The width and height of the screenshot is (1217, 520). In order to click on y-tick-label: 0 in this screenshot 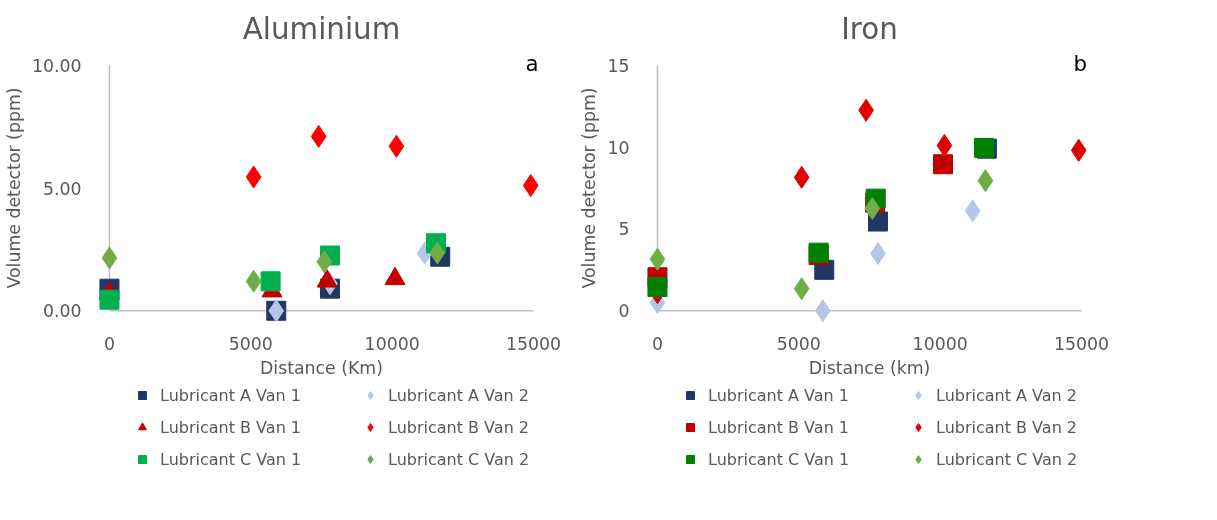, I will do `click(624, 311)`.